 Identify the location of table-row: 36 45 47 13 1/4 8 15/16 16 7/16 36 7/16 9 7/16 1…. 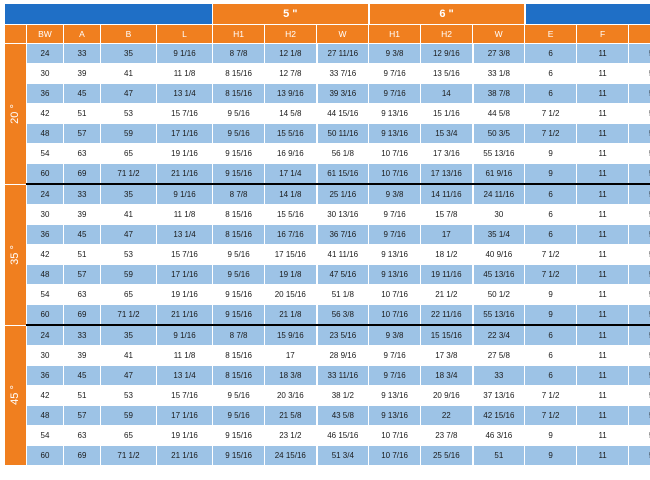
(327, 234).